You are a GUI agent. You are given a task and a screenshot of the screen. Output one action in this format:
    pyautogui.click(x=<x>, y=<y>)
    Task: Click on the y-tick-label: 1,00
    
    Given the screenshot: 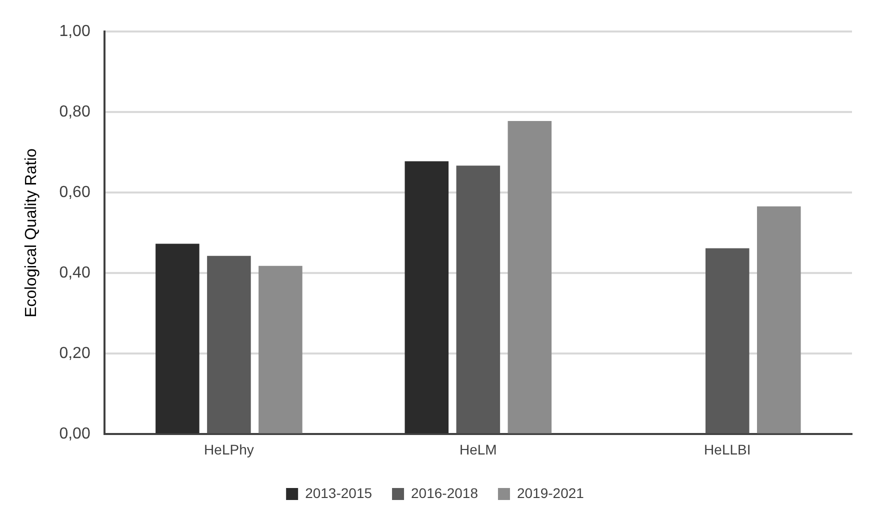 What is the action you would take?
    pyautogui.click(x=74, y=31)
    